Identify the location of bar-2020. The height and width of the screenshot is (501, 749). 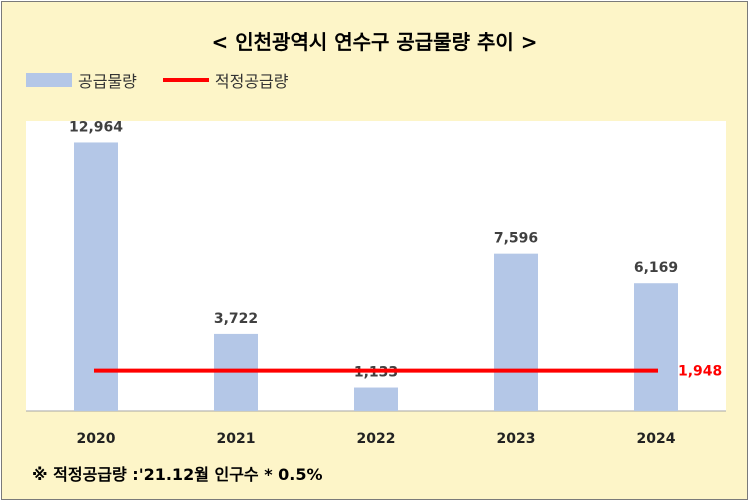
(96, 276).